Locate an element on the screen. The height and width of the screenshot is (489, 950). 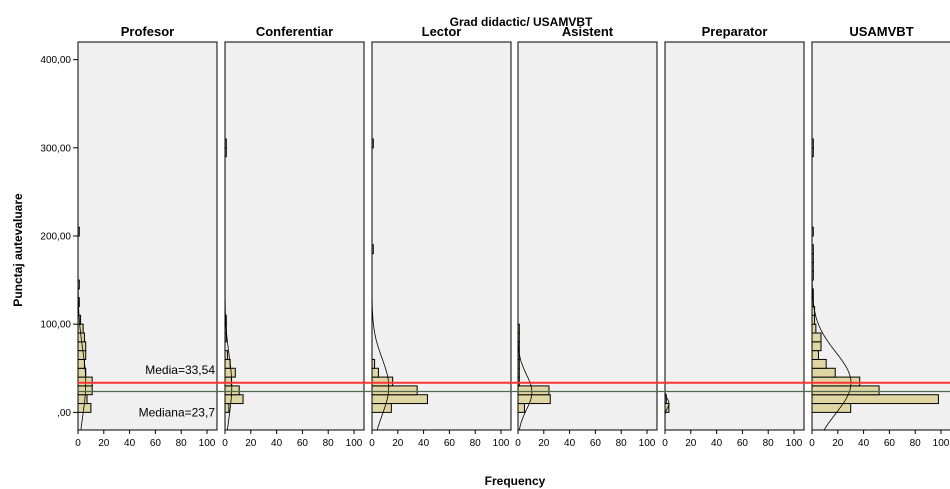
y-tick-label: 100,00 is located at coordinates (55, 325).